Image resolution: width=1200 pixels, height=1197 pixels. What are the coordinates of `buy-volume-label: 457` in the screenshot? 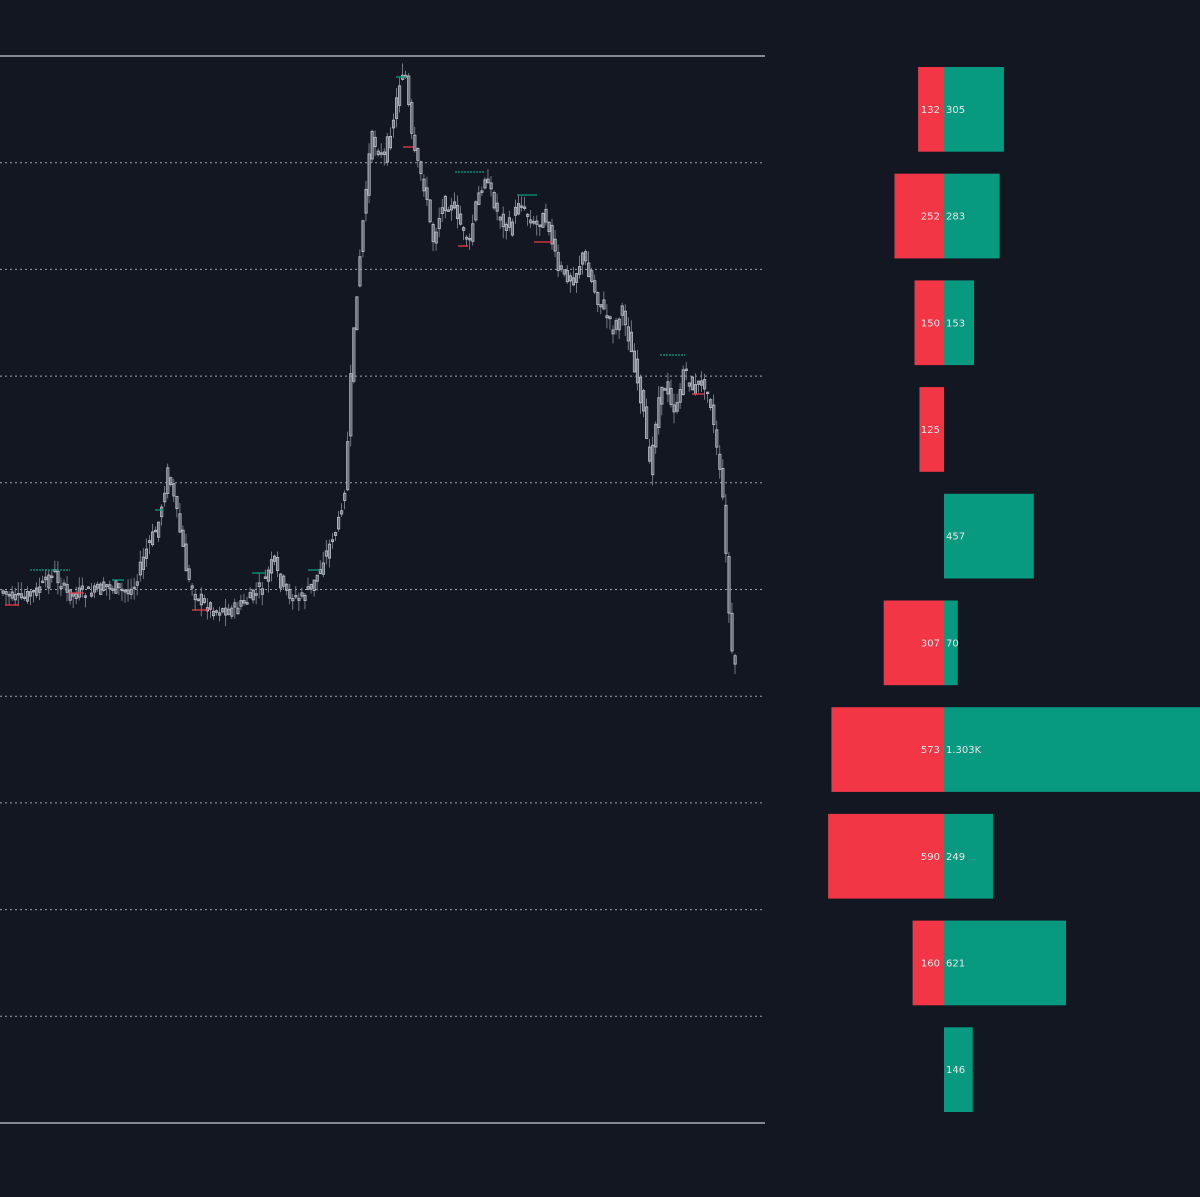 It's located at (955, 537).